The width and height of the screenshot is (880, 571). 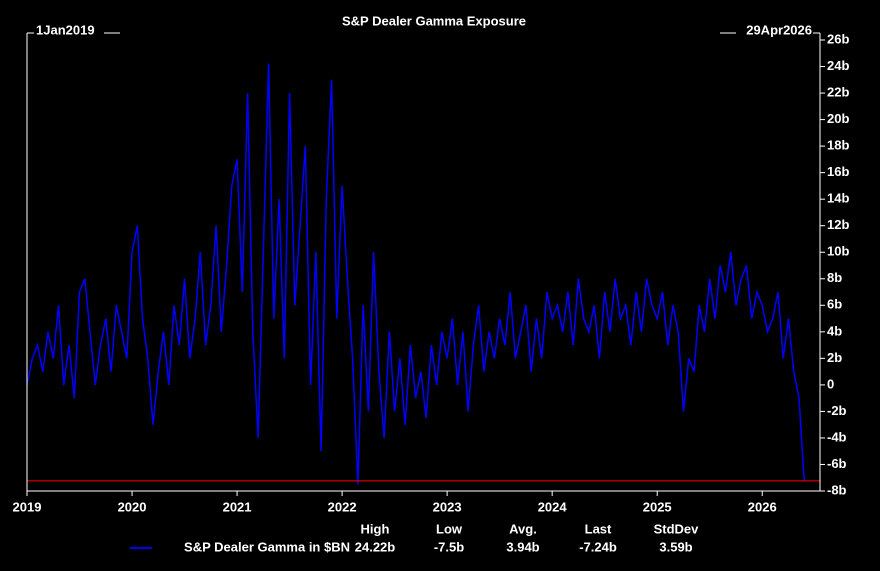 What do you see at coordinates (838, 224) in the screenshot?
I see `y-tick-label: 12b` at bounding box center [838, 224].